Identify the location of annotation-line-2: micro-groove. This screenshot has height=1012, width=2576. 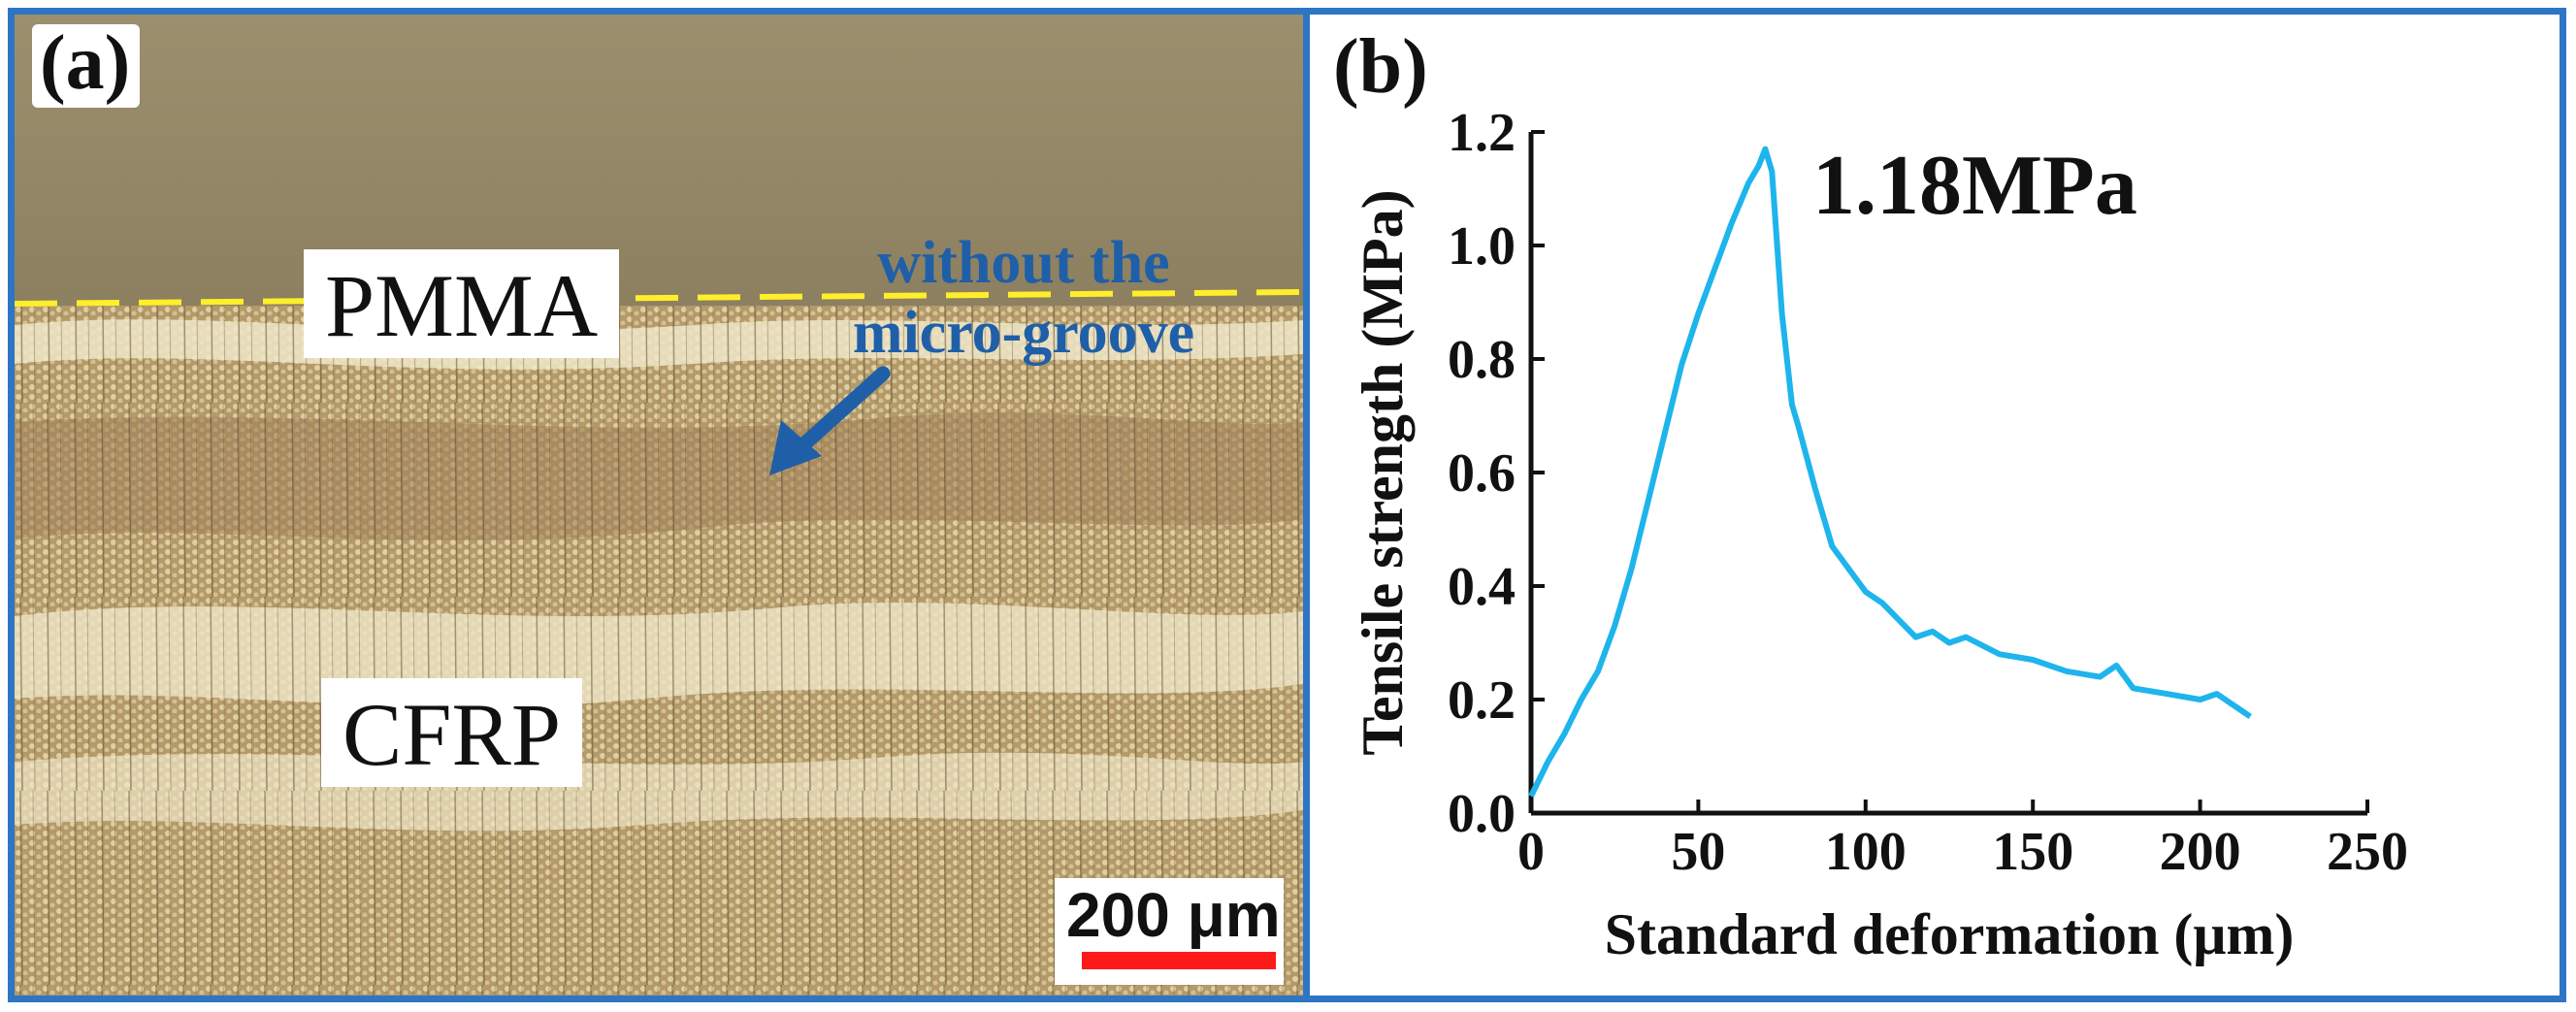
(1023, 333).